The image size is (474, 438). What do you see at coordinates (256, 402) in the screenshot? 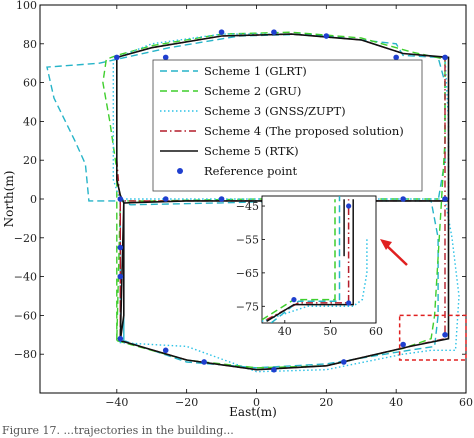
I see `x-tick-label: 0` at bounding box center [256, 402].